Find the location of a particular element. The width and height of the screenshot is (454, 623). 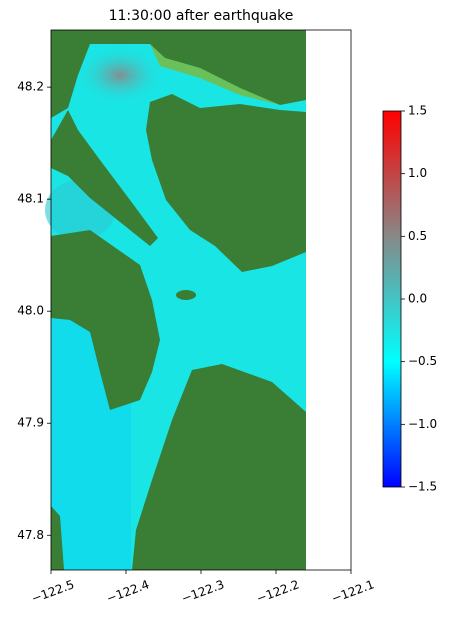

colorbar-tick-label: −1.0 is located at coordinates (422, 424).